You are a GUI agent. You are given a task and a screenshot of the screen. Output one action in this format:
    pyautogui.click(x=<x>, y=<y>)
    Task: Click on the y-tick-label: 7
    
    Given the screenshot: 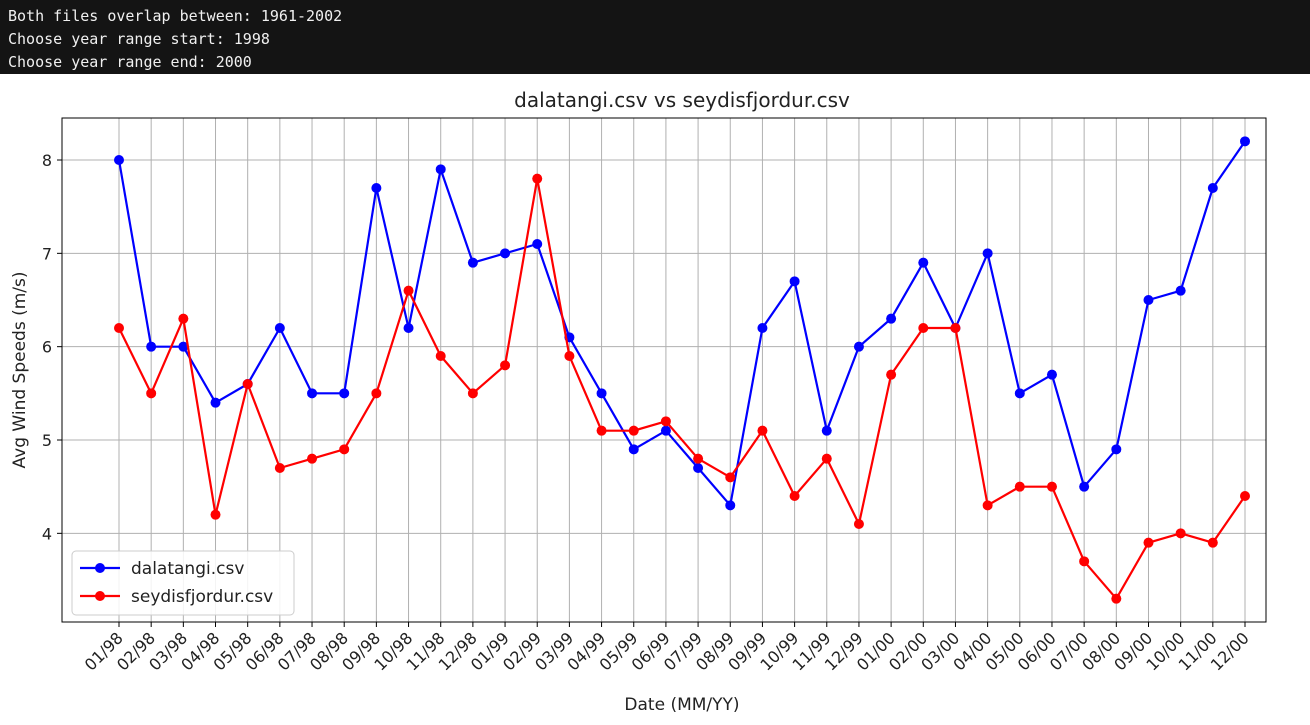 What is the action you would take?
    pyautogui.click(x=47, y=253)
    